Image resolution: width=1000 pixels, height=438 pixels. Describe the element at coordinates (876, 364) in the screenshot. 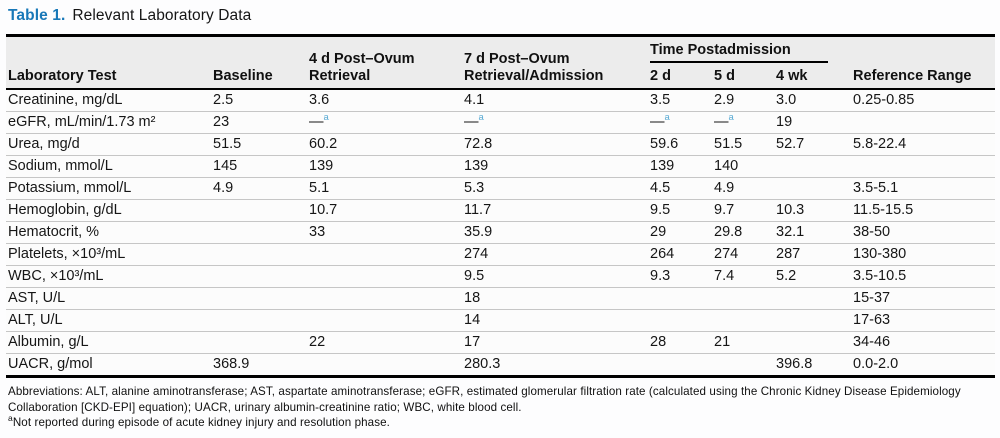

I see `value-cell: 0.0-2.0` at that location.